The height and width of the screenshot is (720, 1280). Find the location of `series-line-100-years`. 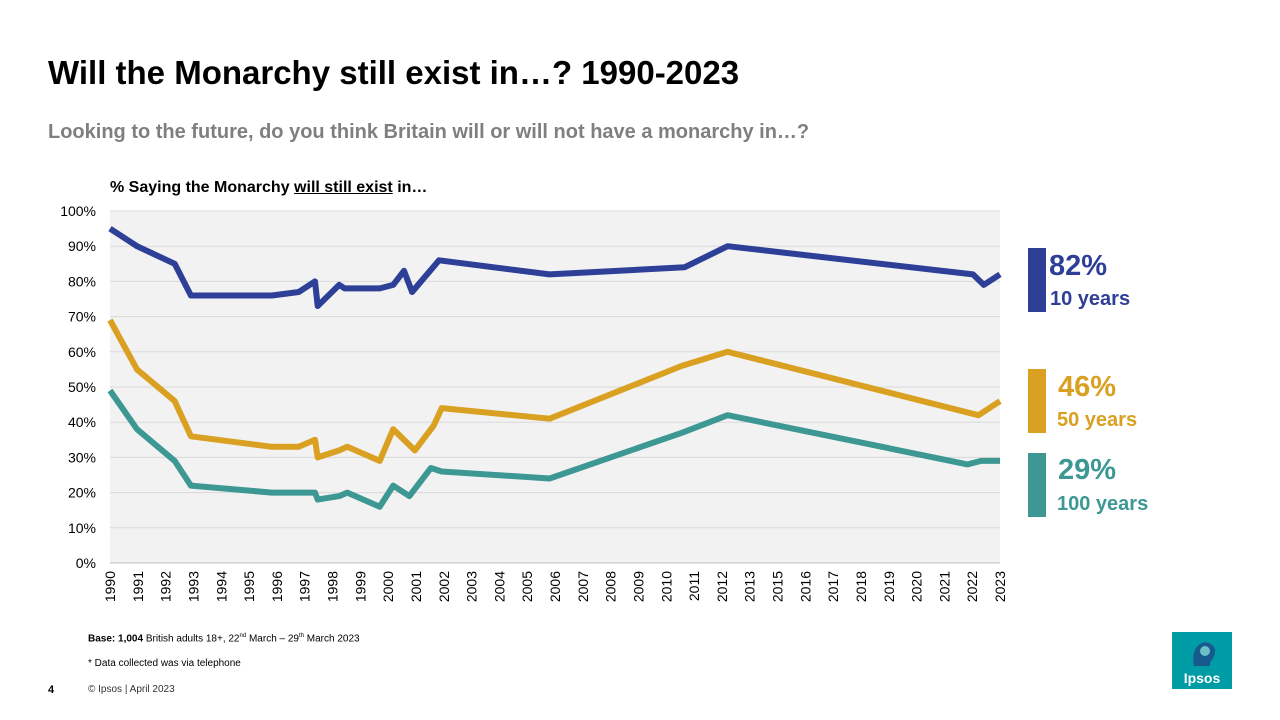

series-line-100-years is located at coordinates (553, 449).